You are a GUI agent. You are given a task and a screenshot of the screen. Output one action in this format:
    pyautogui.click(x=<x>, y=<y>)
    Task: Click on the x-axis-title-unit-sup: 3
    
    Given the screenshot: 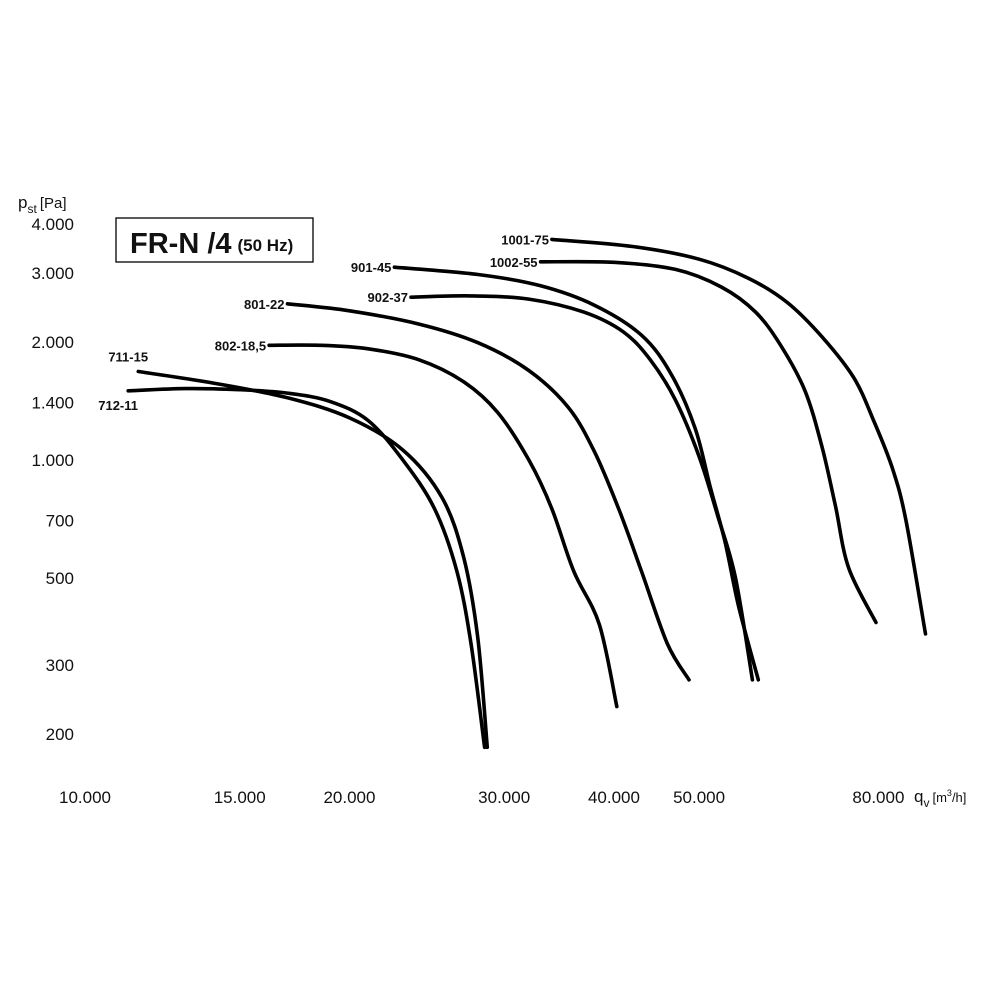 What is the action you would take?
    pyautogui.click(x=949, y=793)
    